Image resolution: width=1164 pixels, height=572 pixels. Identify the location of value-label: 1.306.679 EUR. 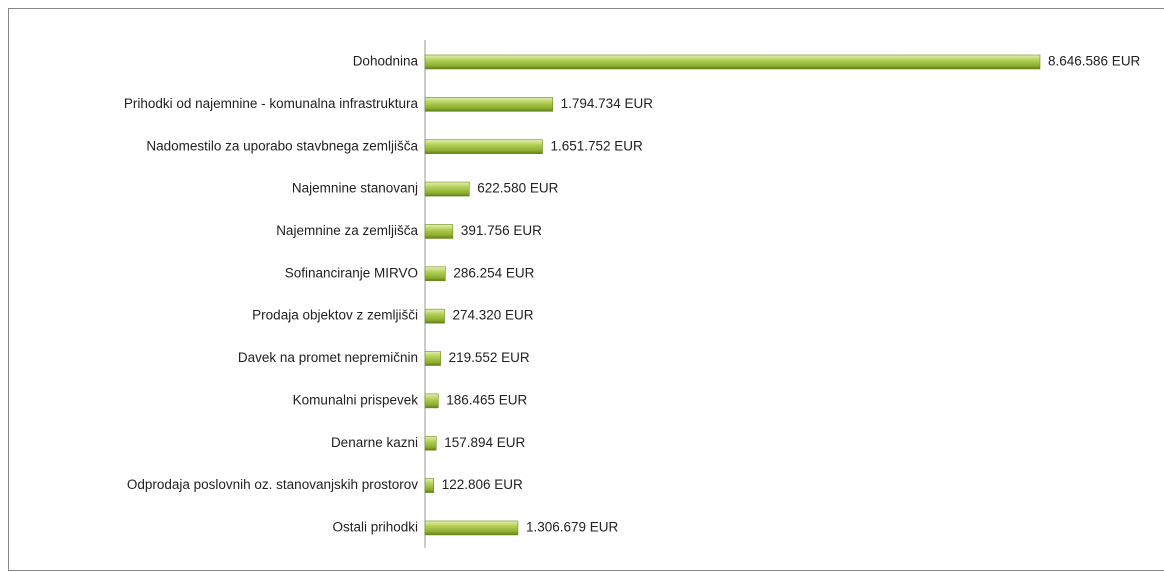
(572, 527).